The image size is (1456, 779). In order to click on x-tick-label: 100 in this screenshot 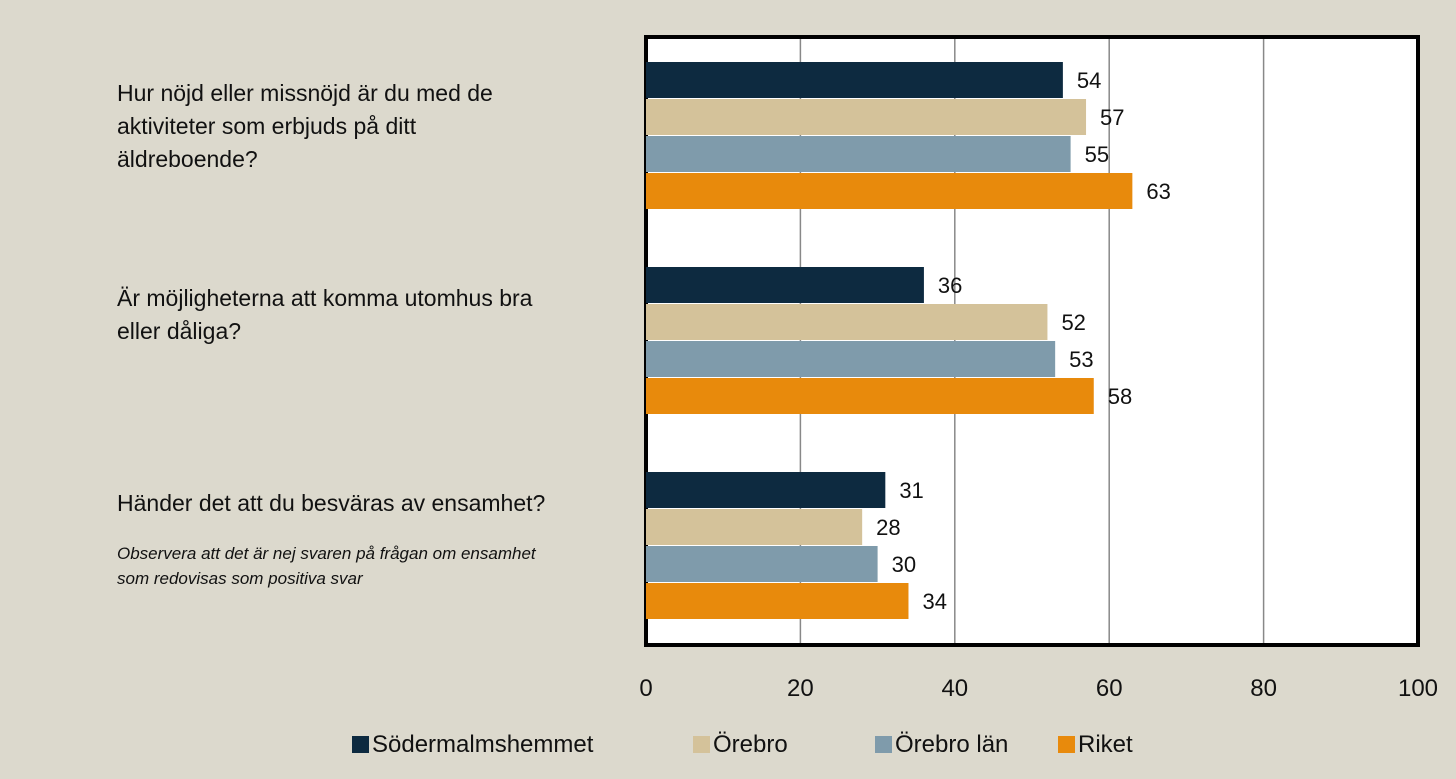, I will do `click(1418, 688)`.